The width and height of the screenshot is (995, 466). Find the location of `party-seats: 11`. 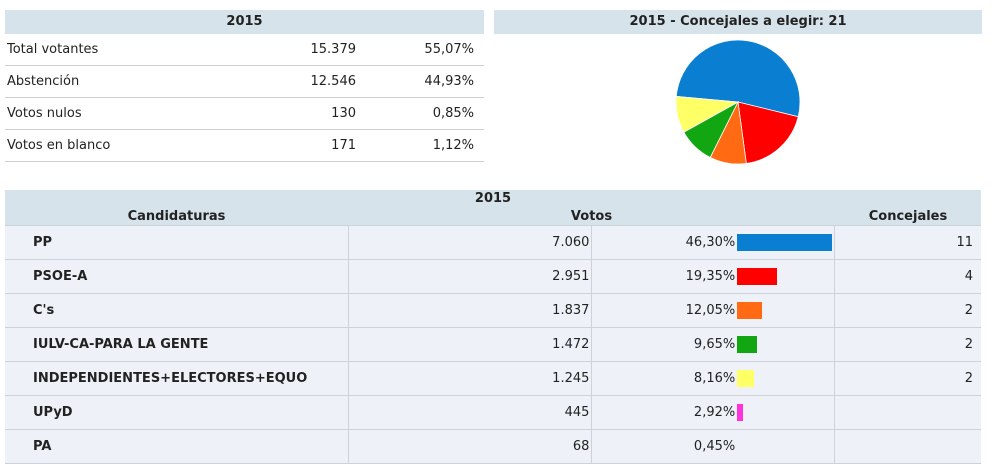

party-seats: 11 is located at coordinates (964, 242).